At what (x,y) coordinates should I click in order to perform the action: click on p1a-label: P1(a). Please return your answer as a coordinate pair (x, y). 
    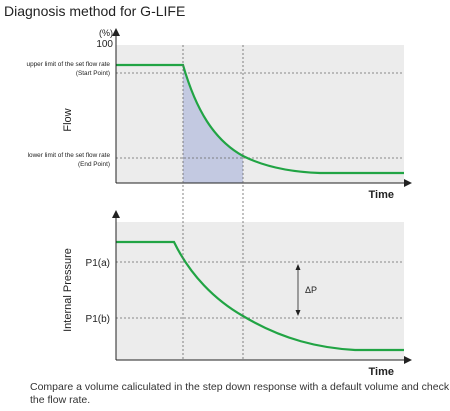
    Looking at the image, I should click on (98, 263).